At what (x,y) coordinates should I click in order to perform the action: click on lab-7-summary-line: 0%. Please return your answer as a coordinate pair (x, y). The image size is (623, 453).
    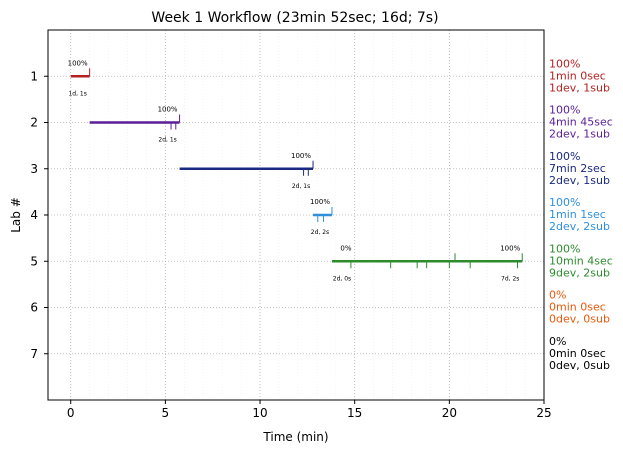
    Looking at the image, I should click on (557, 341).